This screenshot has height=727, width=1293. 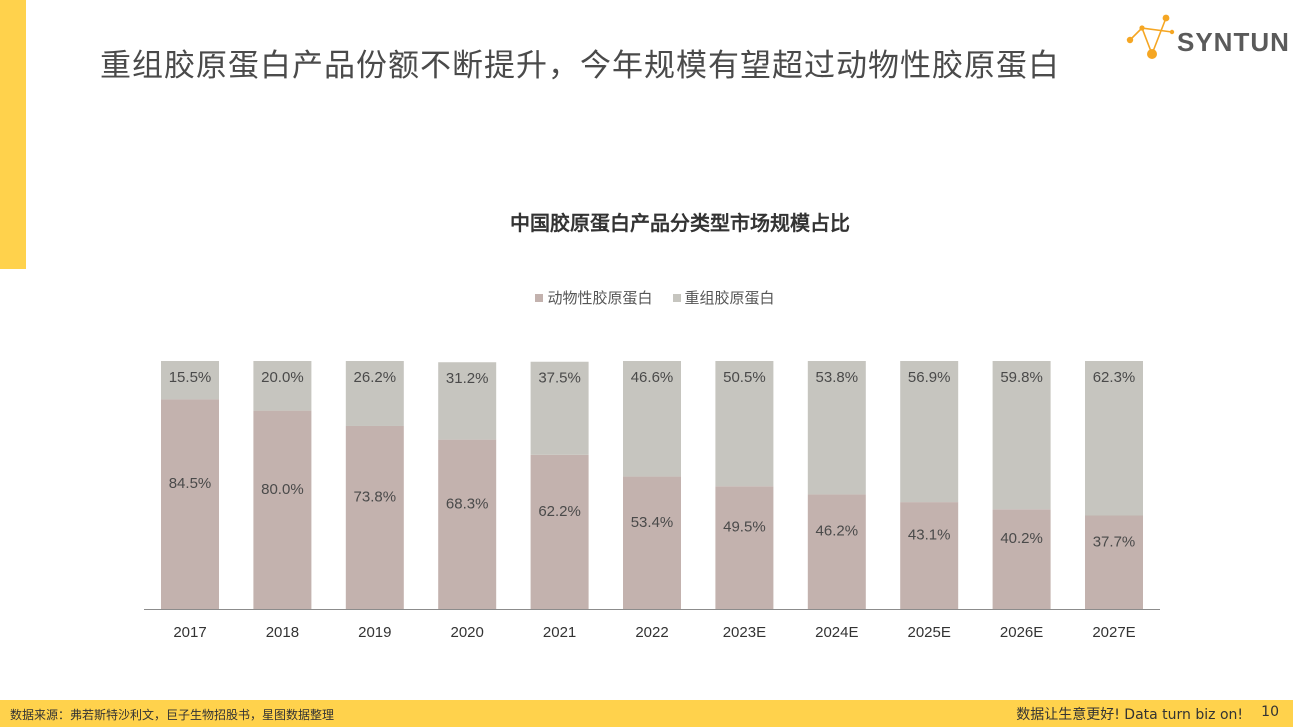 What do you see at coordinates (837, 377) in the screenshot?
I see `data-label-recombinant-2024E: 53.8%` at bounding box center [837, 377].